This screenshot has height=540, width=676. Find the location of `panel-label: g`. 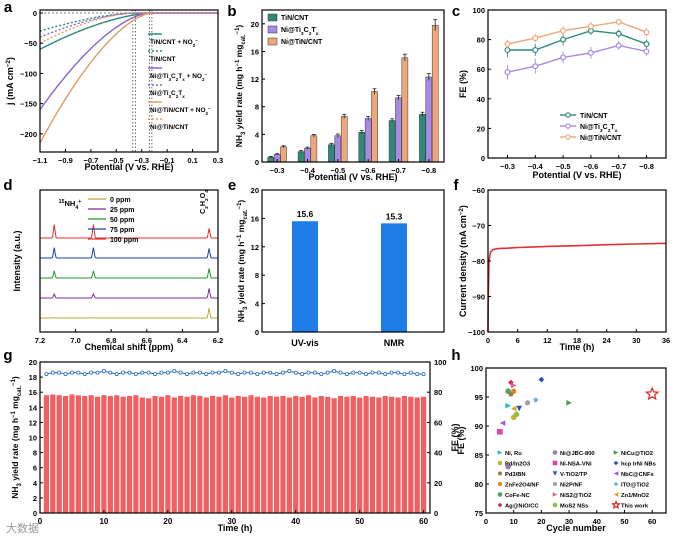

panel-label: g is located at coordinates (7, 355).